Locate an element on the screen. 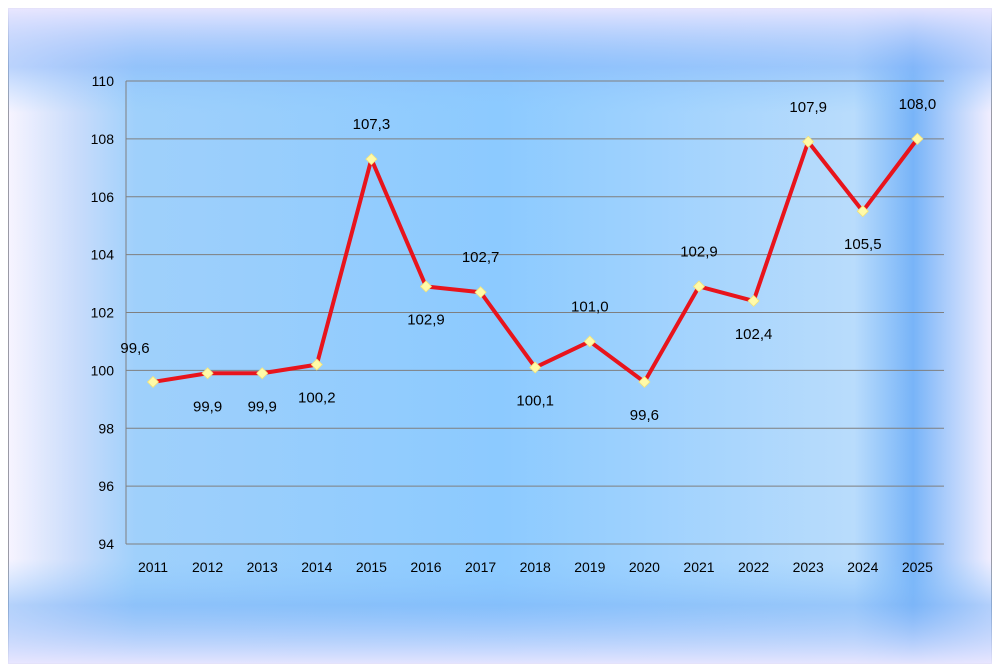 The height and width of the screenshot is (672, 1000). x-tick-label: 2015 is located at coordinates (371, 567).